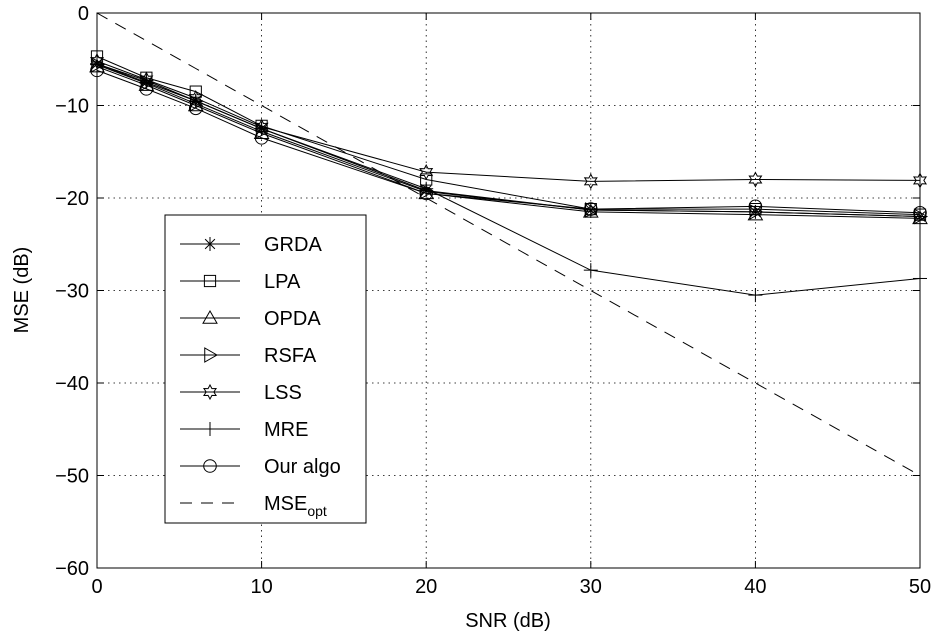 The image size is (935, 636). What do you see at coordinates (210, 244) in the screenshot?
I see `legend-marker-grda` at bounding box center [210, 244].